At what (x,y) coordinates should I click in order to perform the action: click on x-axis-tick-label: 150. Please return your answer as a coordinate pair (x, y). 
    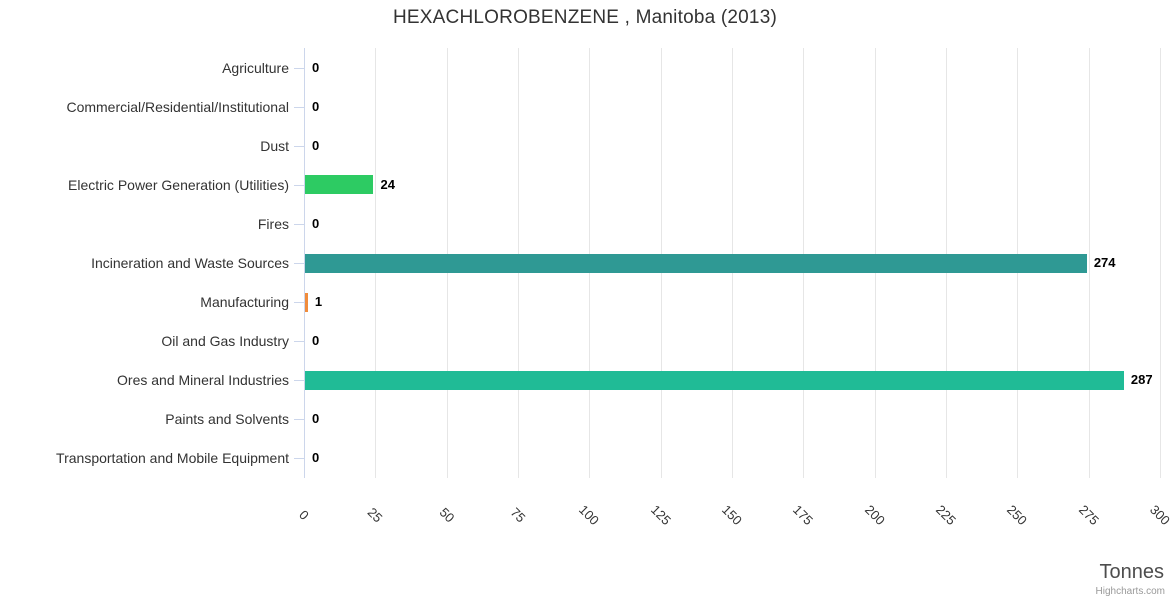
    Looking at the image, I should click on (732, 515).